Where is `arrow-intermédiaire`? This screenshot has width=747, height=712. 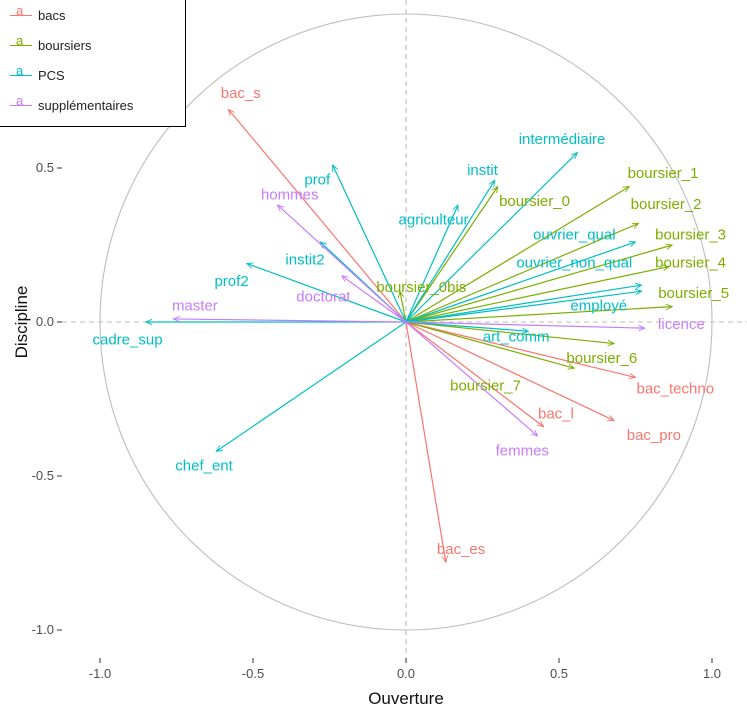
arrow-intermédiaire is located at coordinates (491, 238).